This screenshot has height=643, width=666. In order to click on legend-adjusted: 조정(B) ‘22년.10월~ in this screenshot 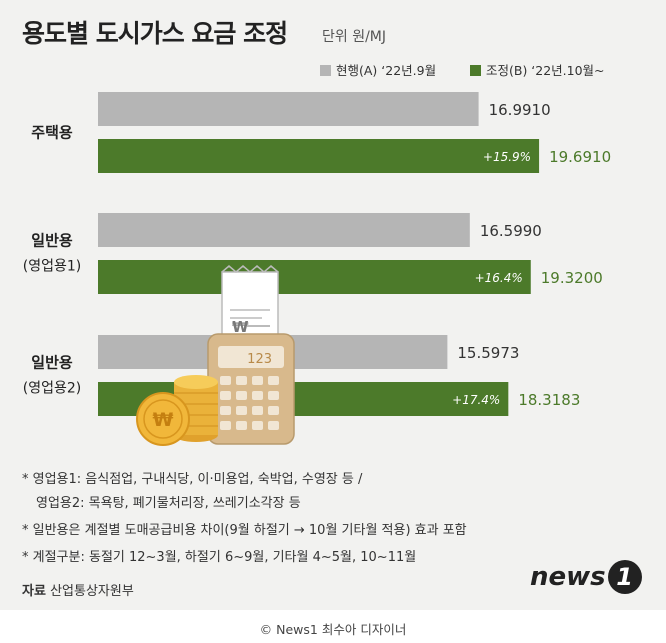, I will do `click(537, 69)`.